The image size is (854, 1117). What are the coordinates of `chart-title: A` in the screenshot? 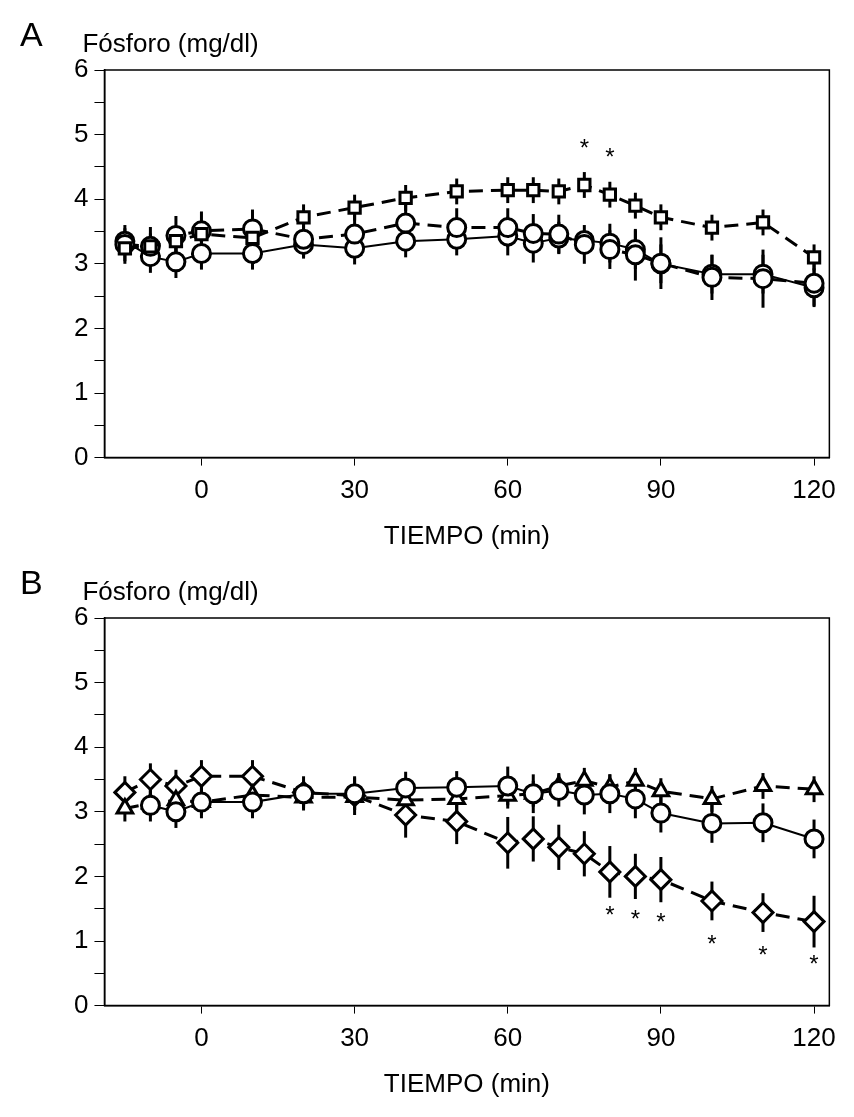 It's located at (31, 34).